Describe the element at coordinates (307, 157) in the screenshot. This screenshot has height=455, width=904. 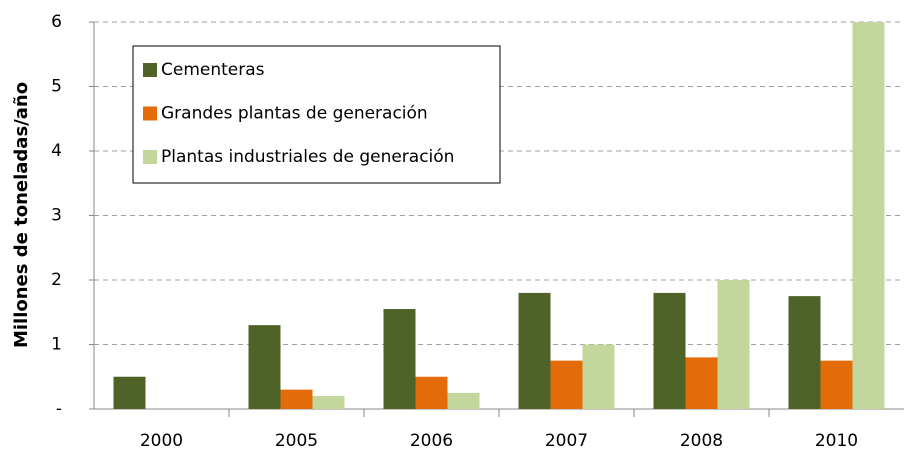
I see `legend-label: Plantas industriales de generación` at that location.